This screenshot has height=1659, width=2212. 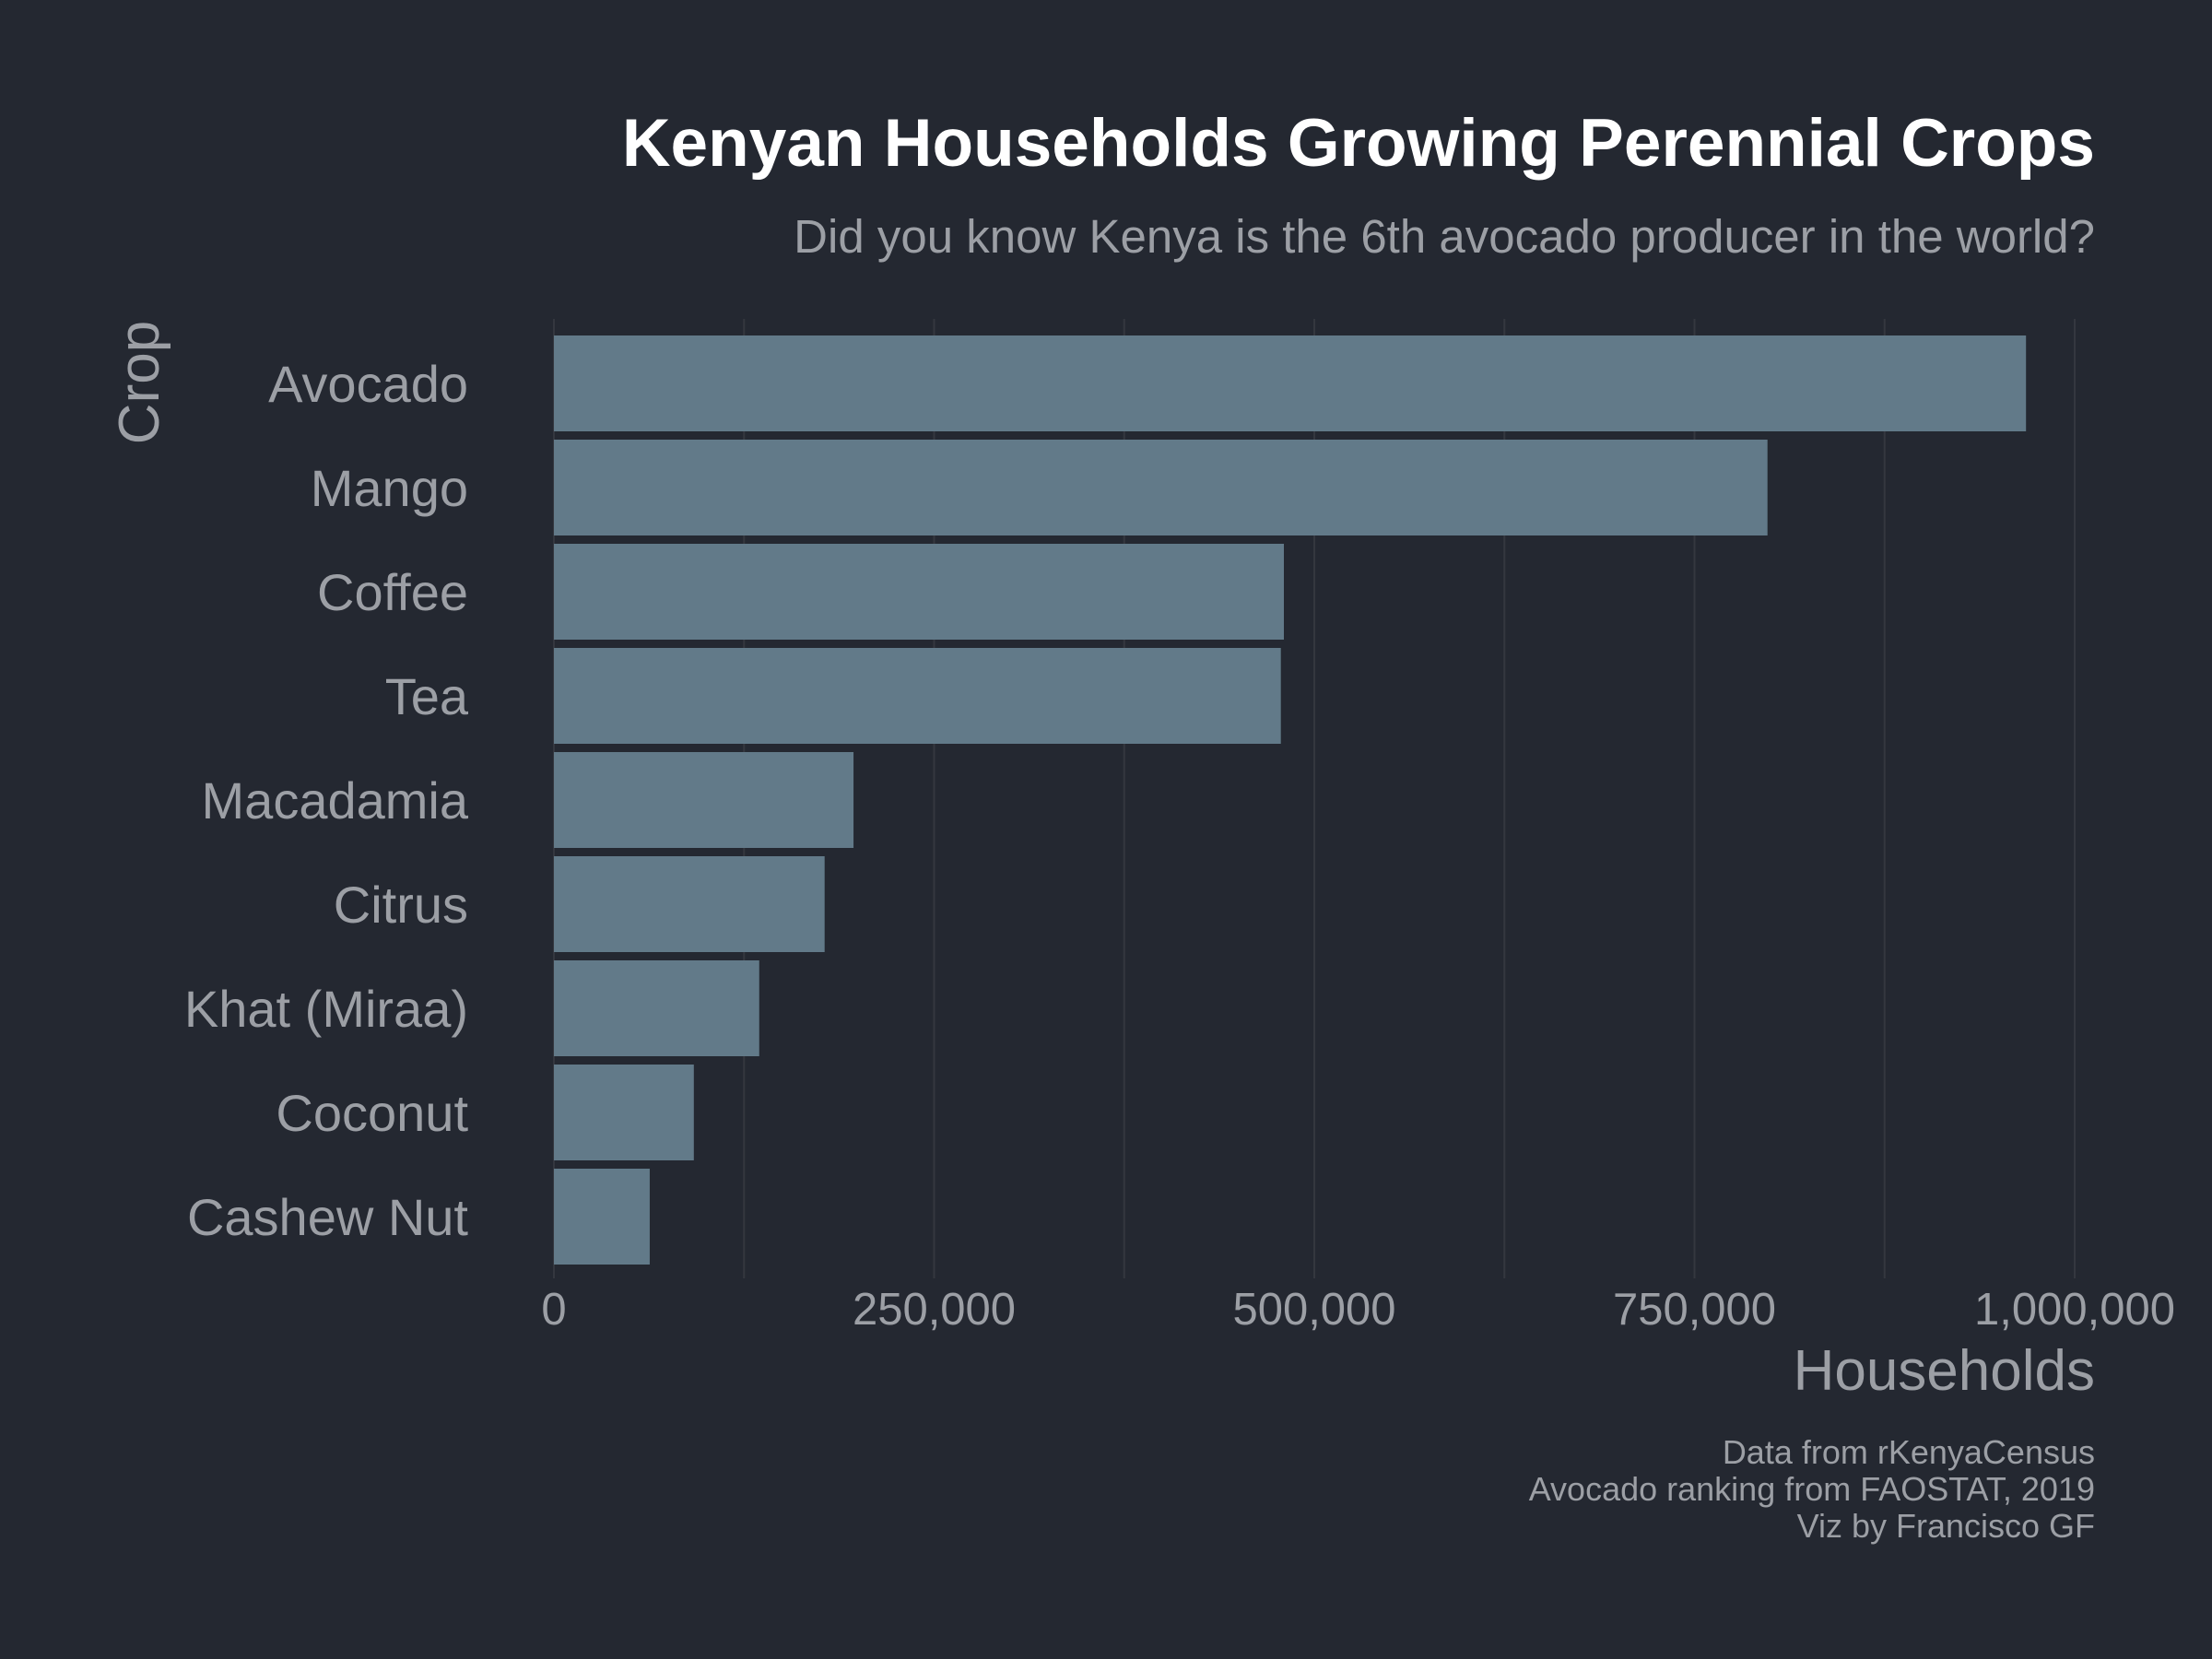 What do you see at coordinates (335, 800) in the screenshot?
I see `category-label: Macadamia` at bounding box center [335, 800].